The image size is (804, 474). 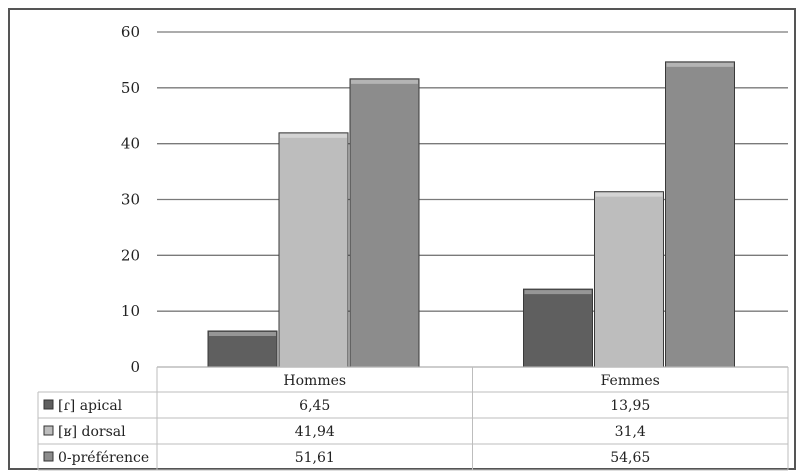 I want to click on y-tick-label: 10, so click(x=130, y=311).